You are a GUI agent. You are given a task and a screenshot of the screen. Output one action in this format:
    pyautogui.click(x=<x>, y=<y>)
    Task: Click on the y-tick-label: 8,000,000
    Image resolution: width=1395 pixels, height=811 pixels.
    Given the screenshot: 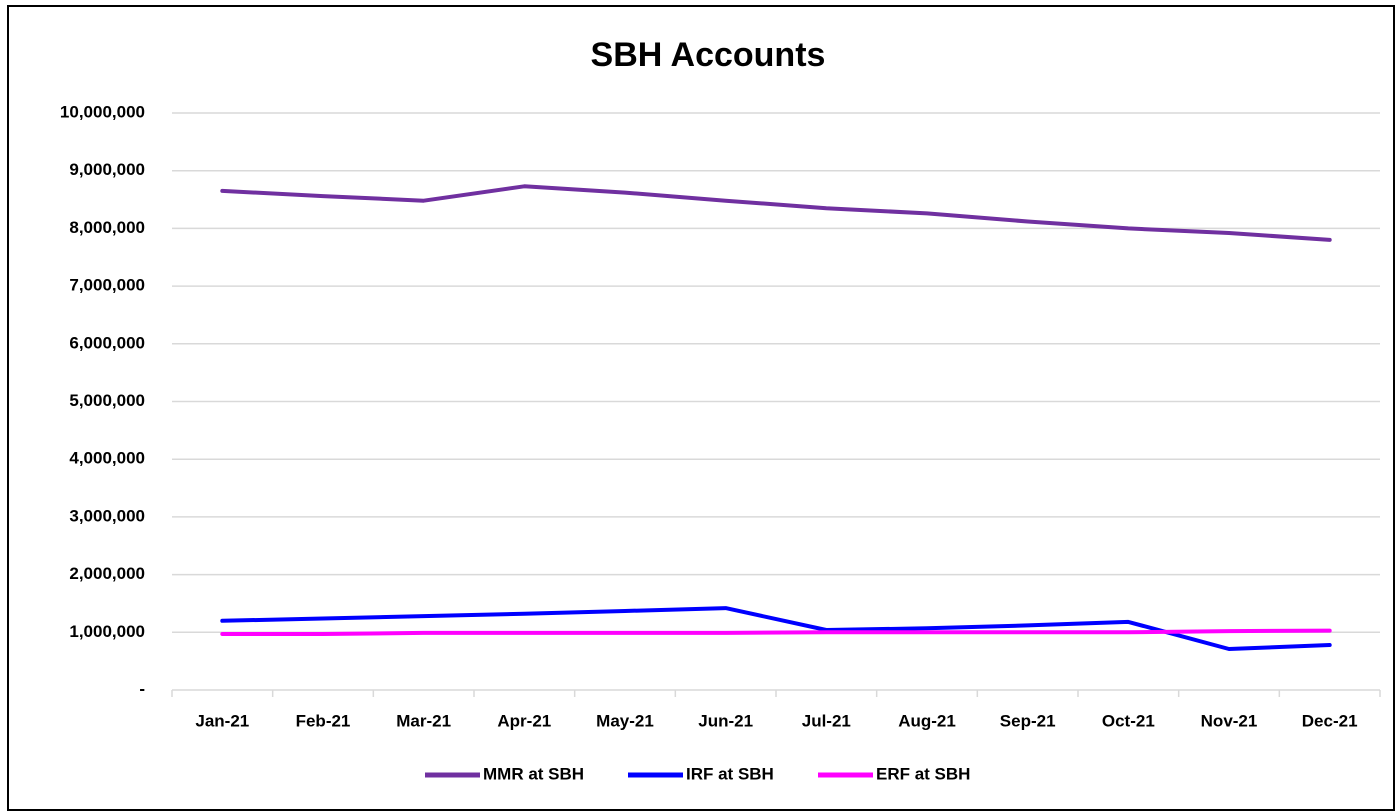 What is the action you would take?
    pyautogui.click(x=107, y=227)
    